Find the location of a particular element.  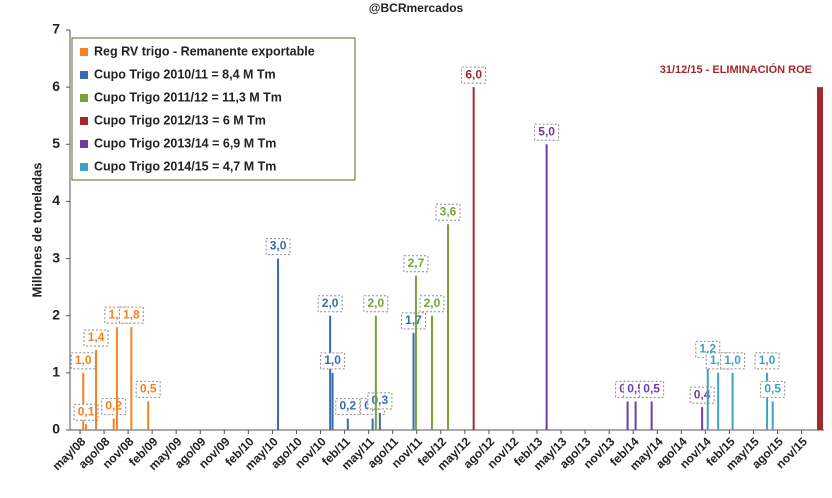

data-label-text: 0,2 is located at coordinates (113, 406).